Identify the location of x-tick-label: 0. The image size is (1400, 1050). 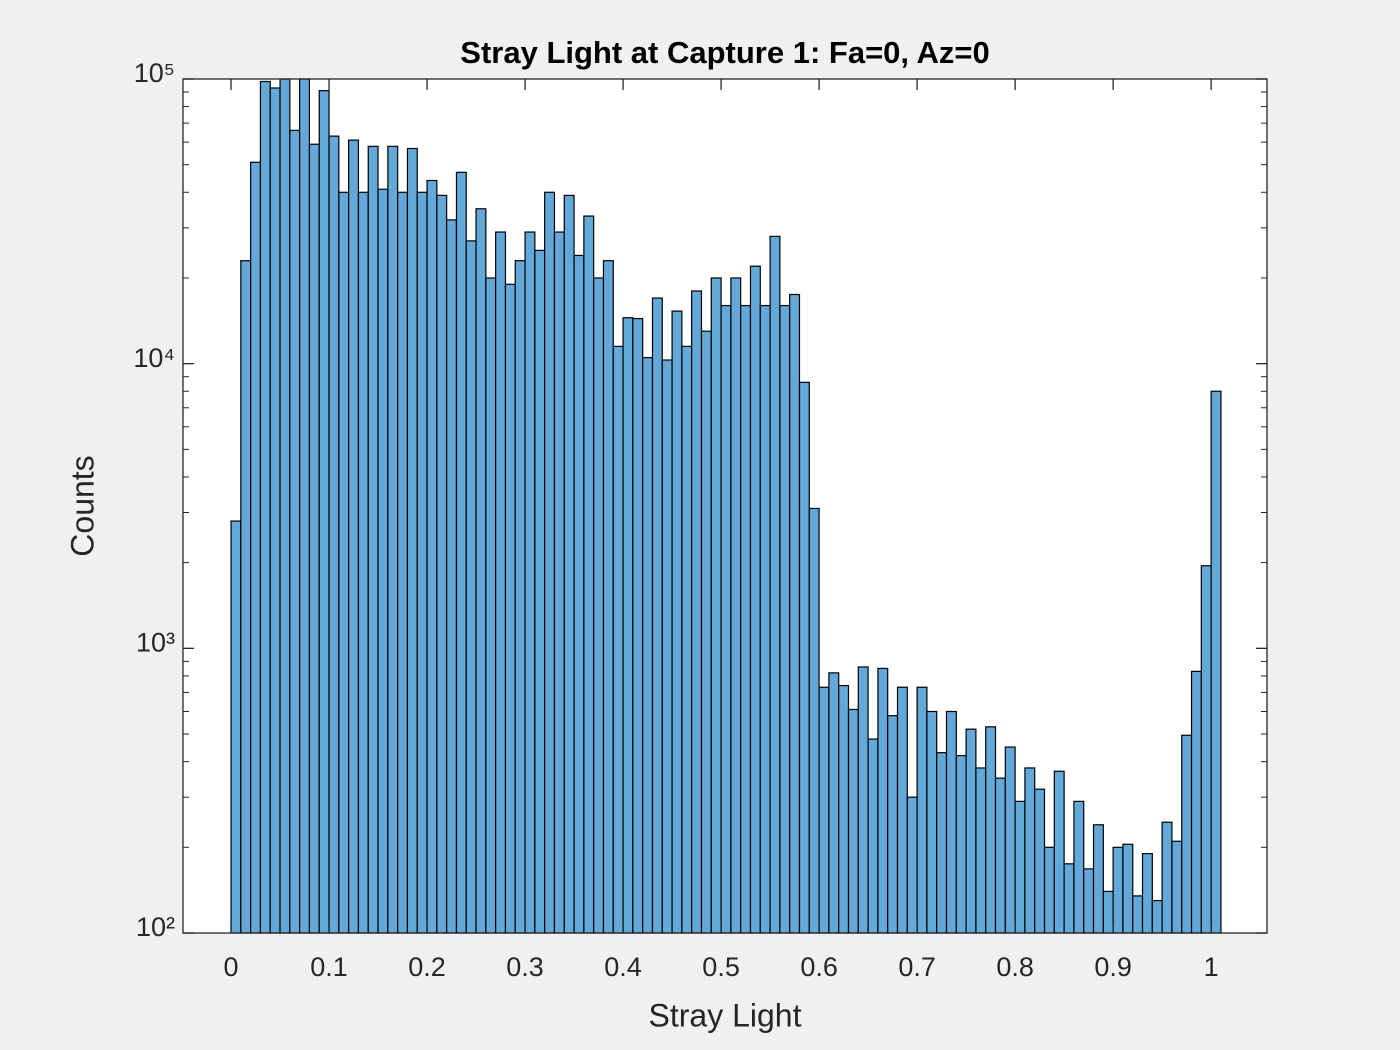
(231, 967).